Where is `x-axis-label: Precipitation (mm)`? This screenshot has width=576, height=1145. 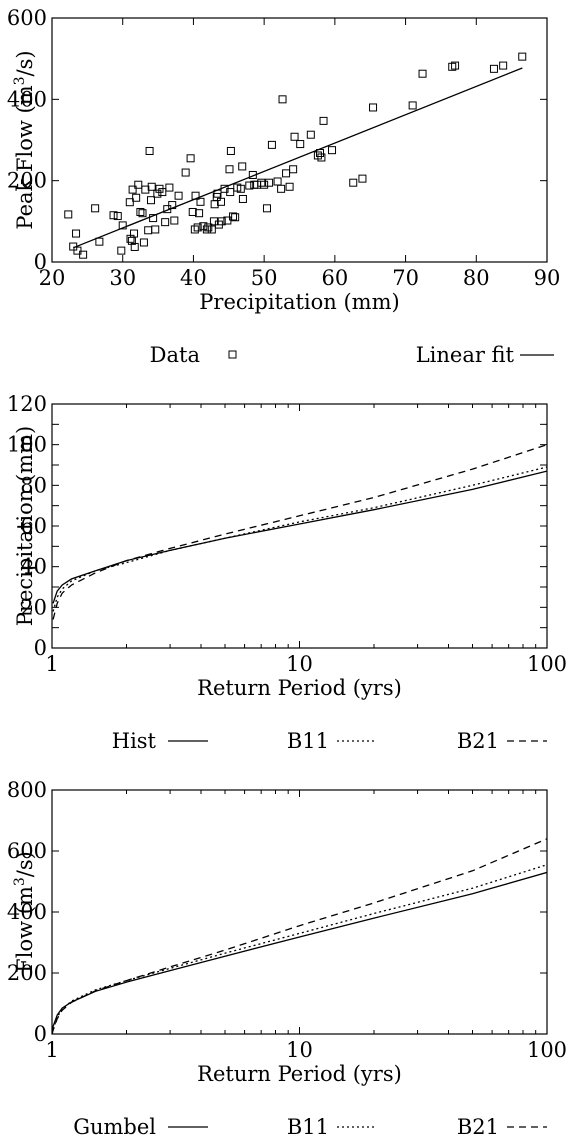
x-axis-label: Precipitation (mm) is located at coordinates (299, 302).